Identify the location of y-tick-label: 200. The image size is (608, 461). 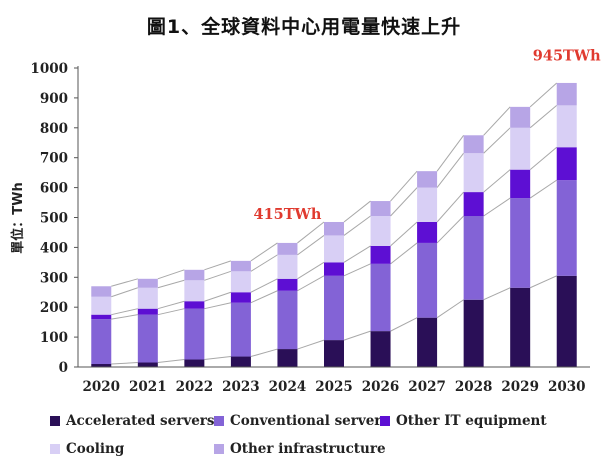
(54, 308).